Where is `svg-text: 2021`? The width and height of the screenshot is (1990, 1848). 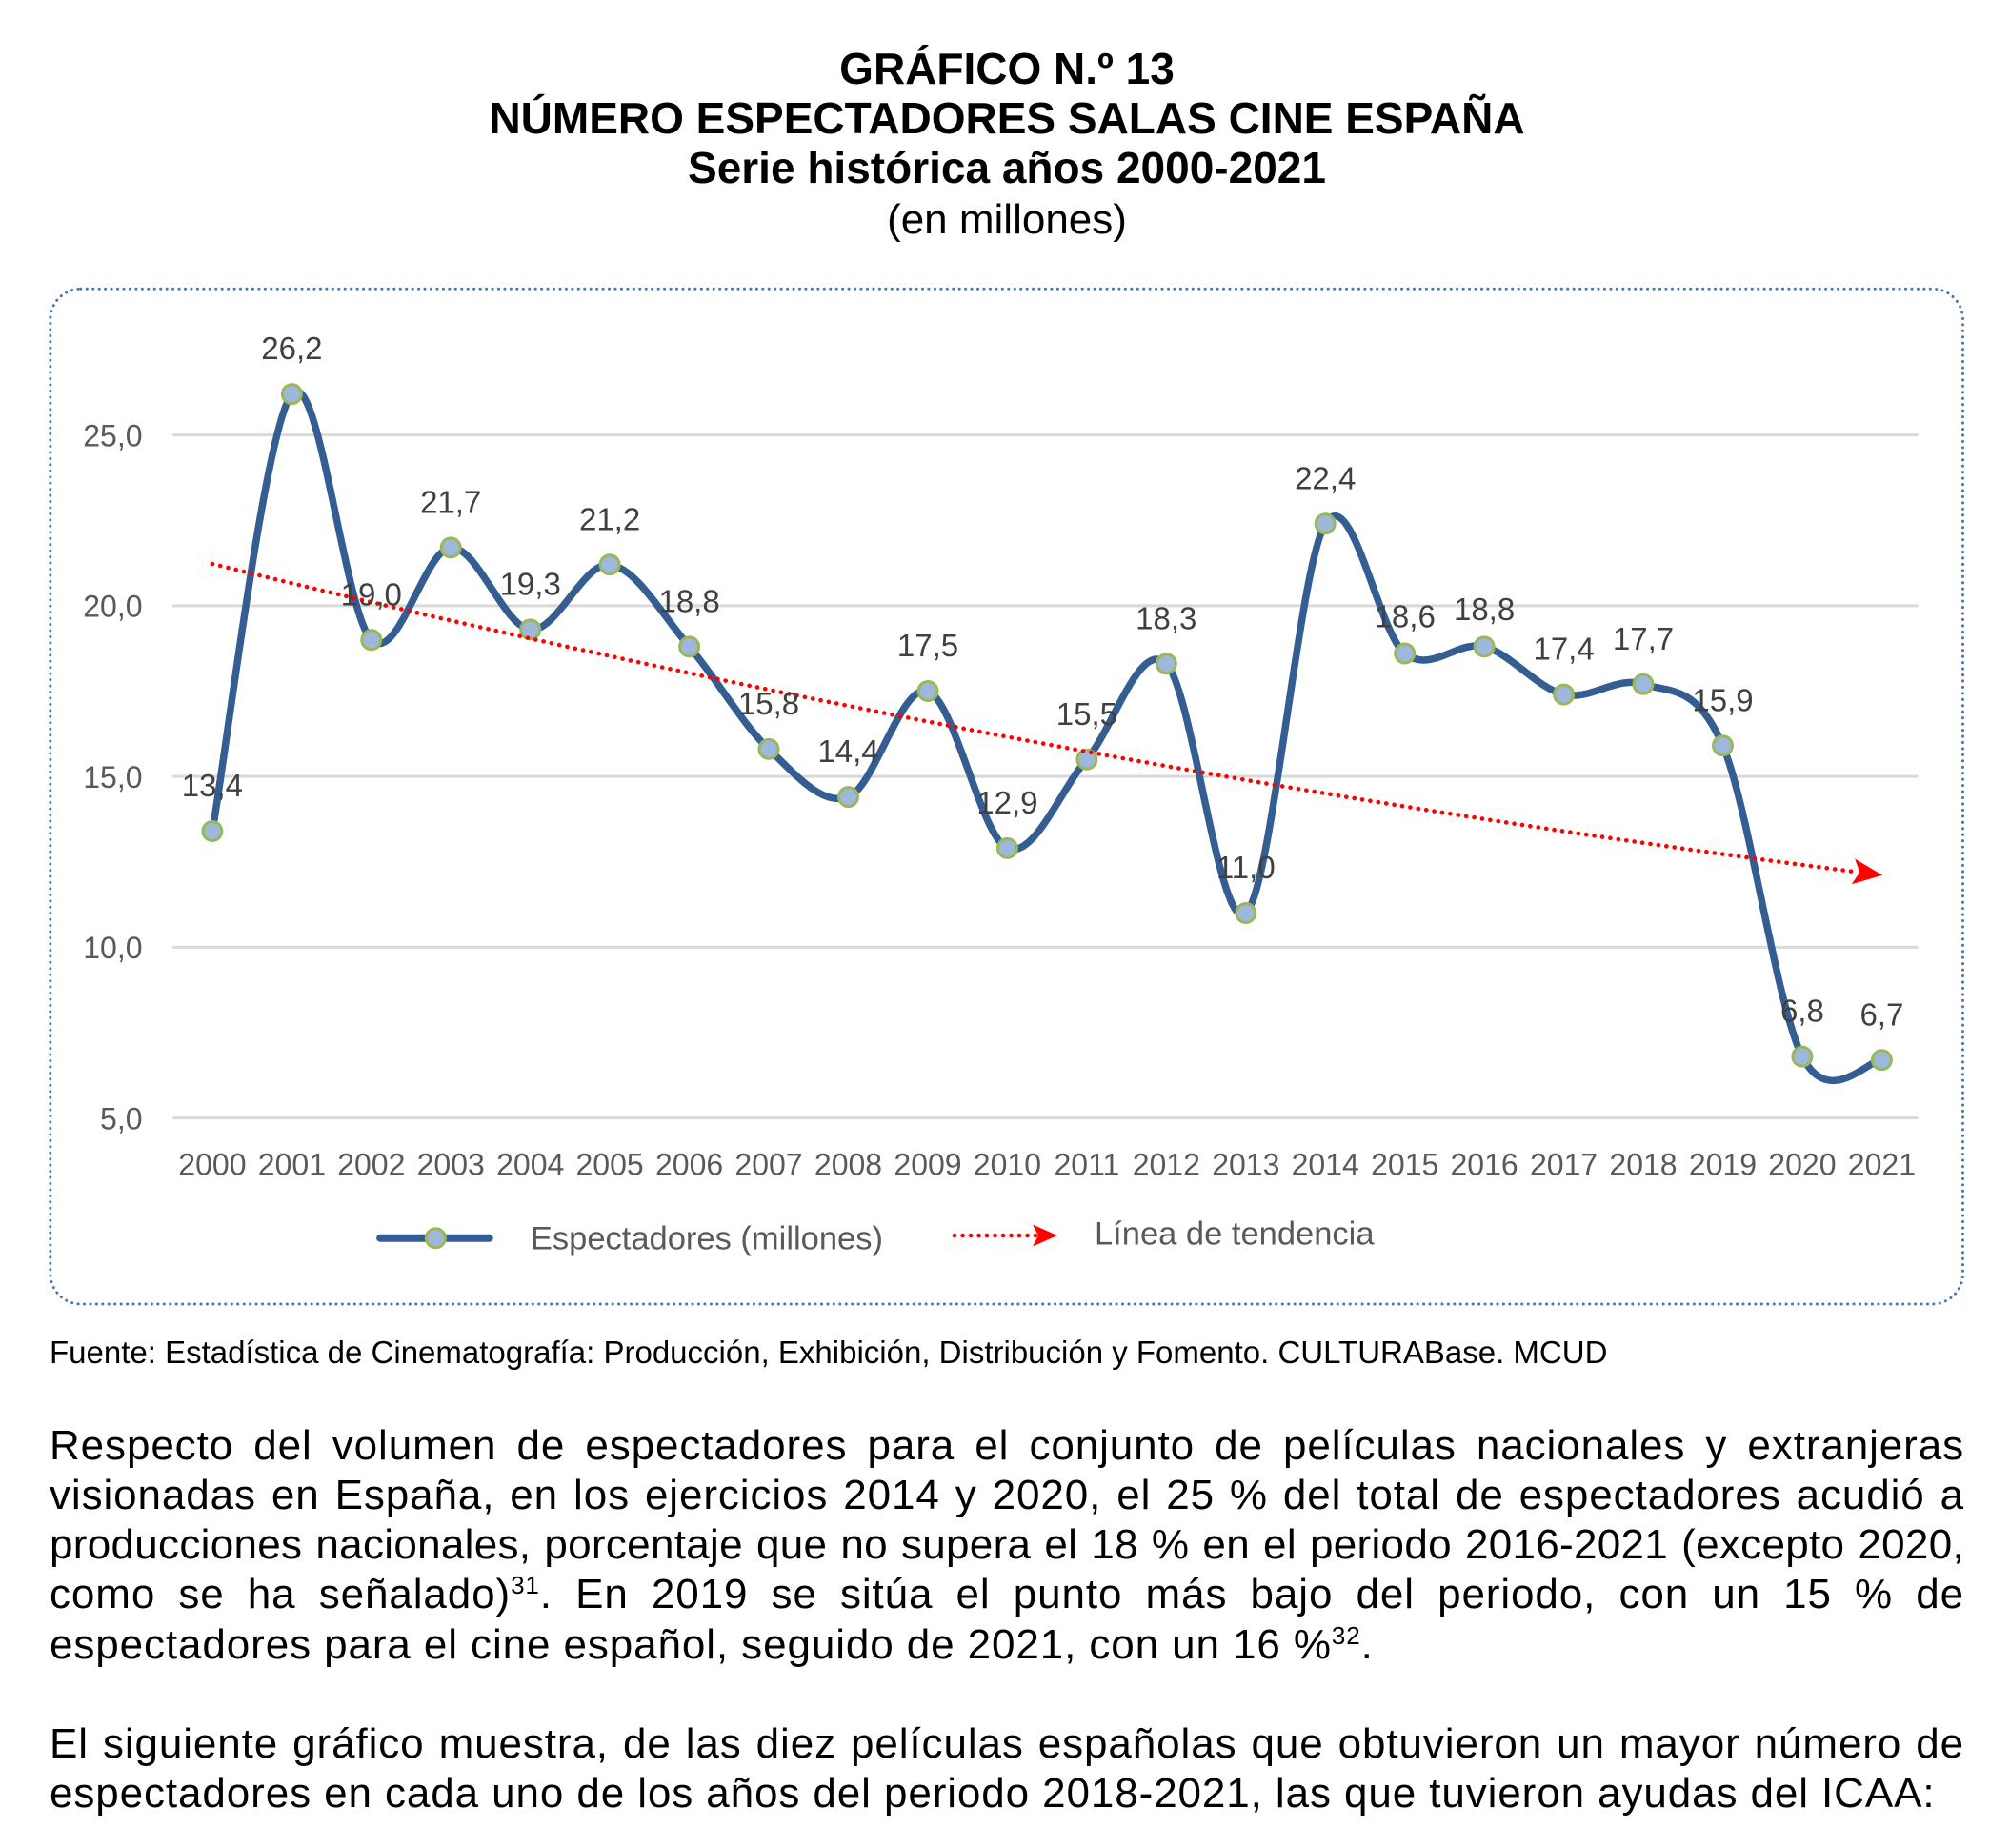
svg-text: 2021 is located at coordinates (1882, 1165).